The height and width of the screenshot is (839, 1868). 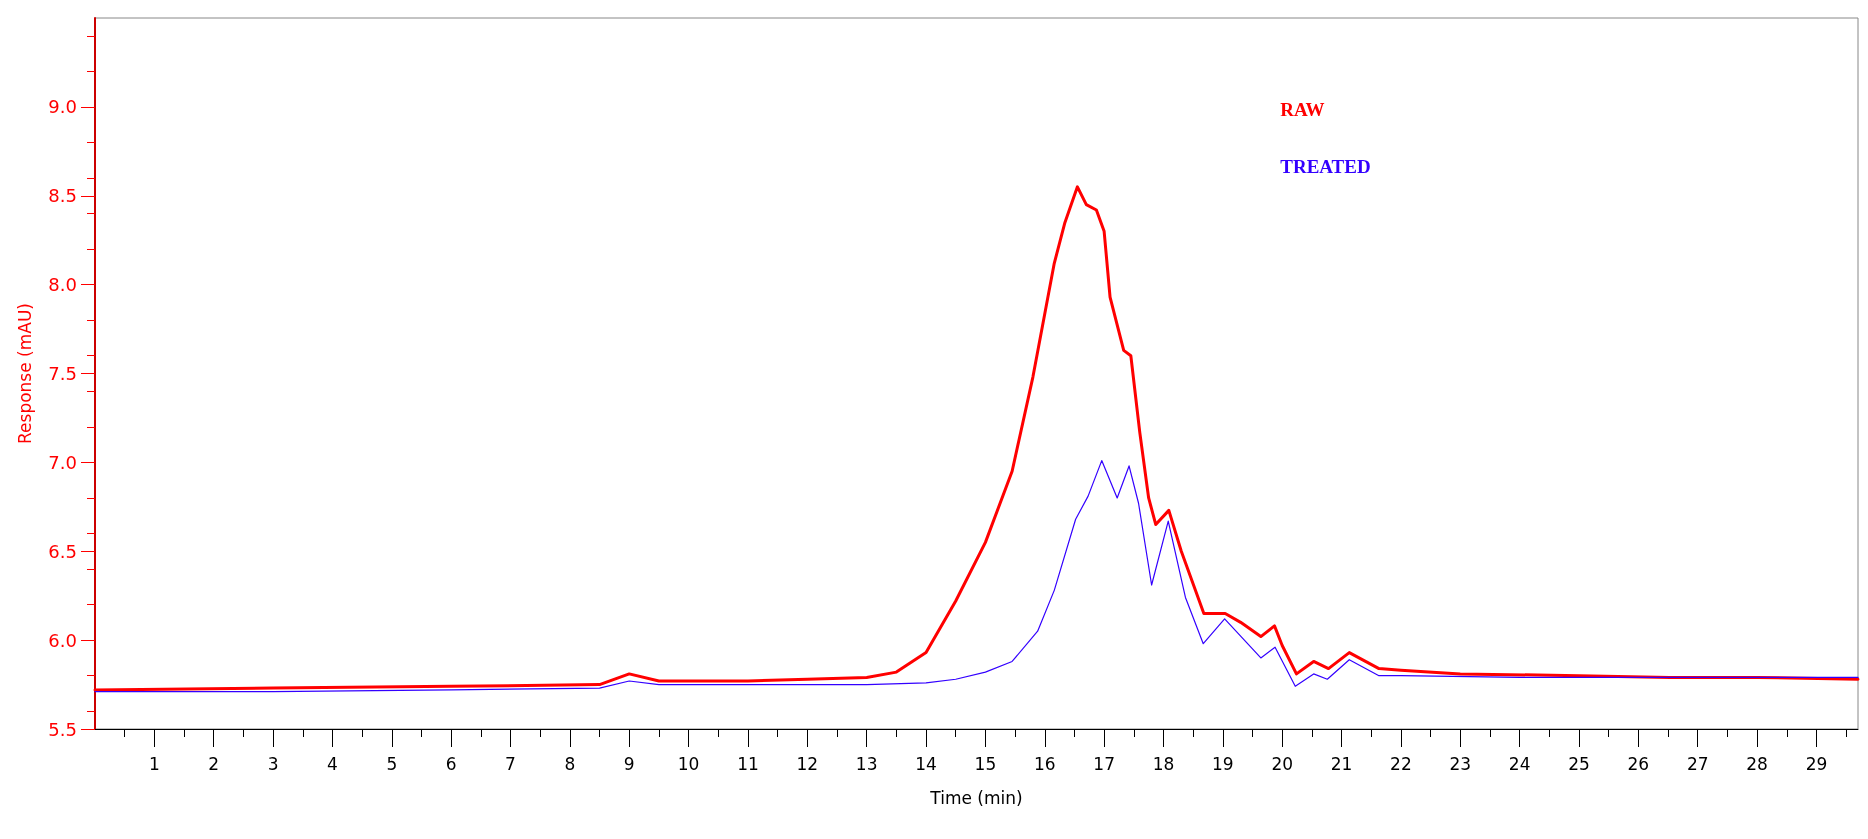 I want to click on x-tick-label: 28, so click(x=1757, y=763).